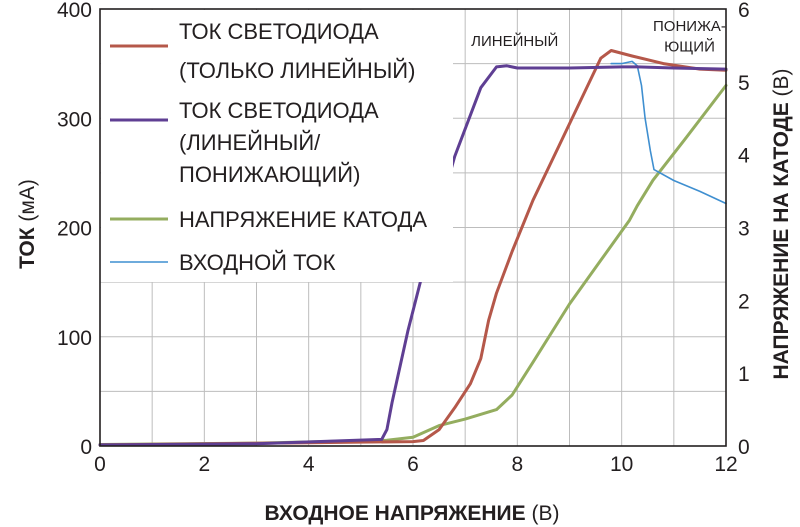 This screenshot has width=800, height=527. What do you see at coordinates (621, 464) in the screenshot?
I see `x-tick-label: 10` at bounding box center [621, 464].